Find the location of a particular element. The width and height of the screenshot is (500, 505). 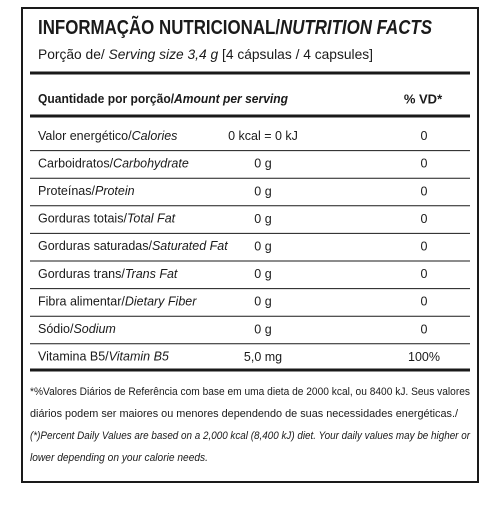

nutrient-label: Carboidratos/Carbohydrate is located at coordinates (113, 164).